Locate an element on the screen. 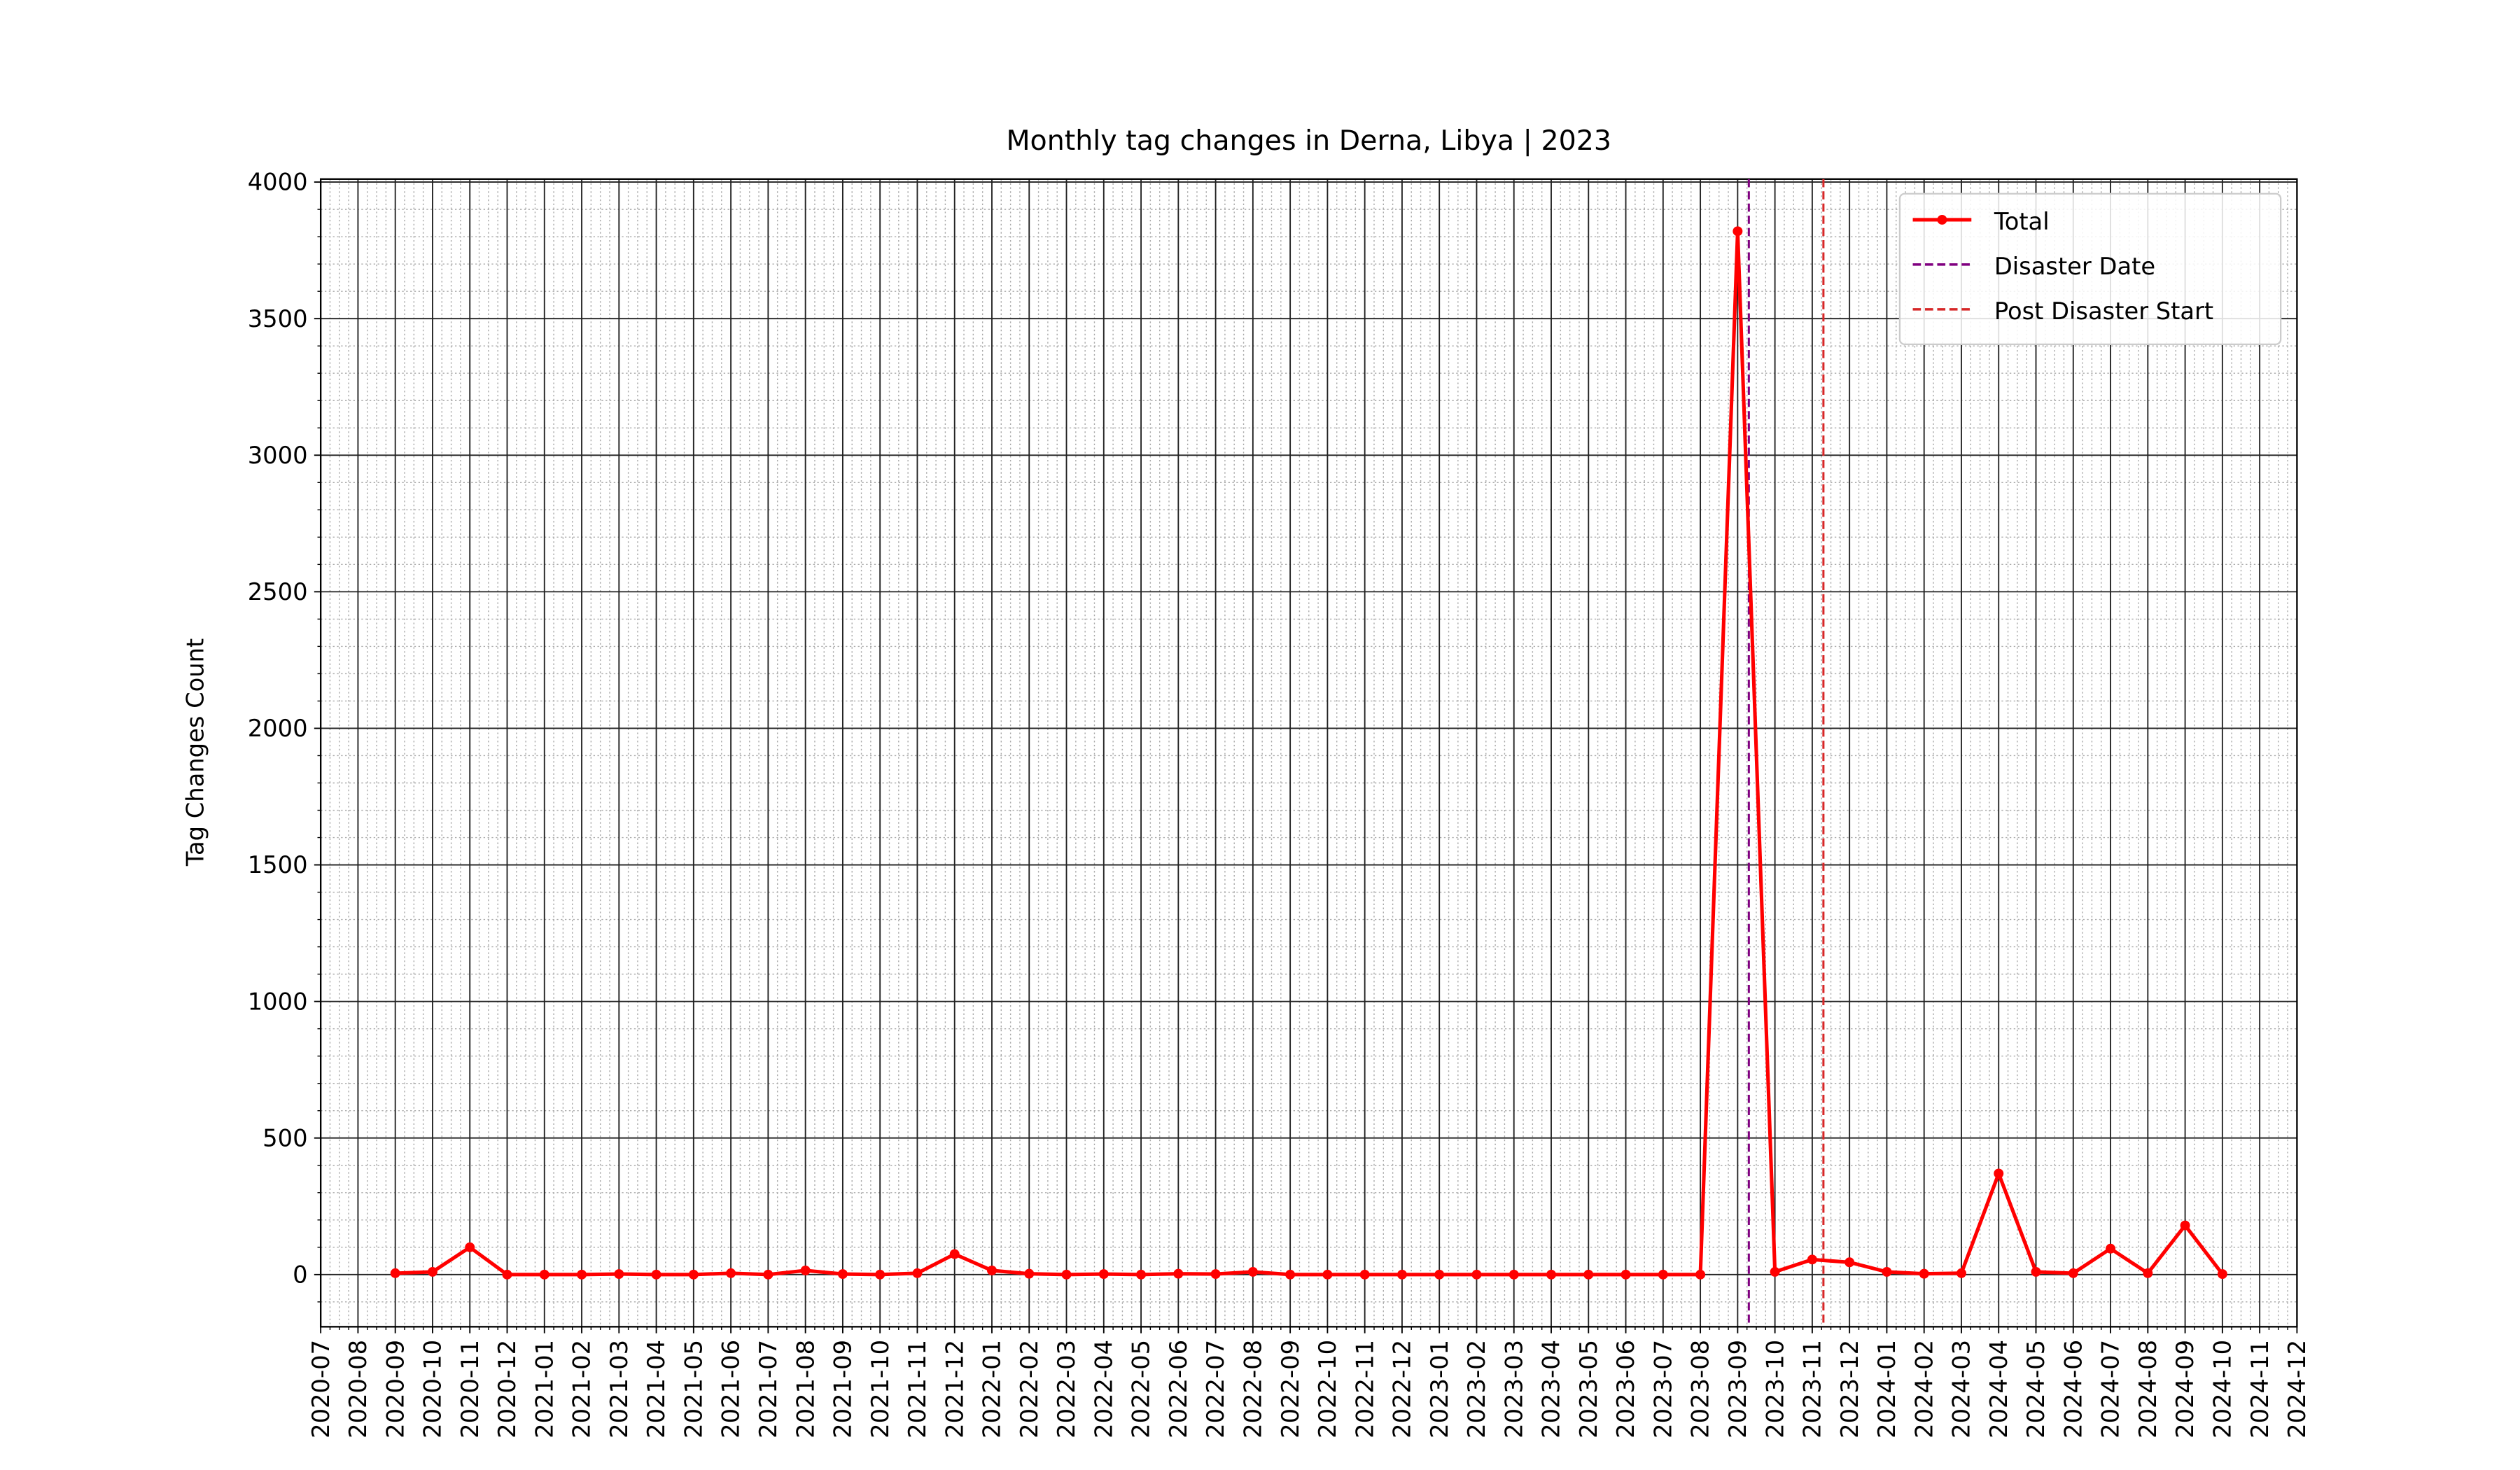  legend-label: Post Disaster Start is located at coordinates (2103, 311).